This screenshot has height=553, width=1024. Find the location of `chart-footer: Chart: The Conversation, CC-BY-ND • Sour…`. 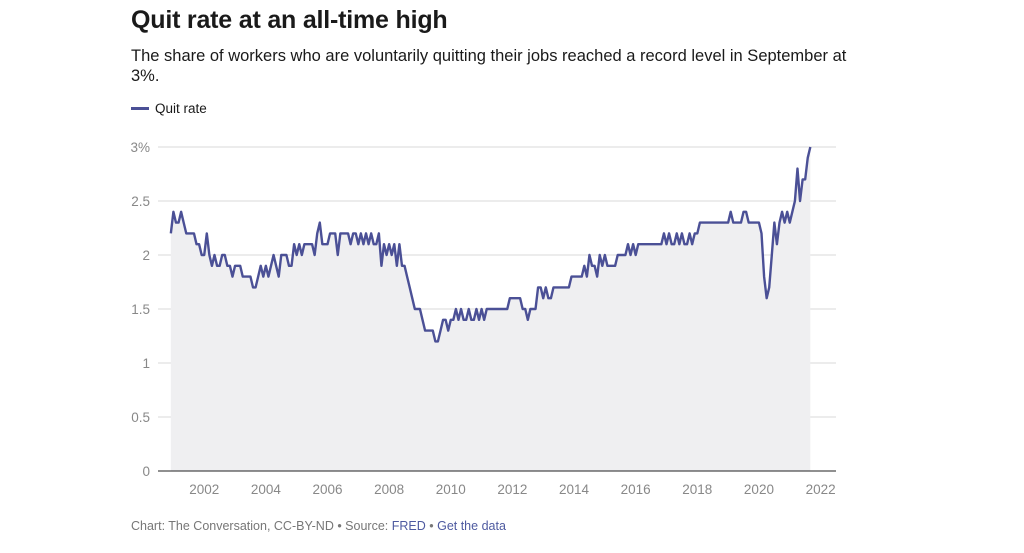

chart-footer: Chart: The Conversation, CC-BY-ND • Sour… is located at coordinates (318, 526).